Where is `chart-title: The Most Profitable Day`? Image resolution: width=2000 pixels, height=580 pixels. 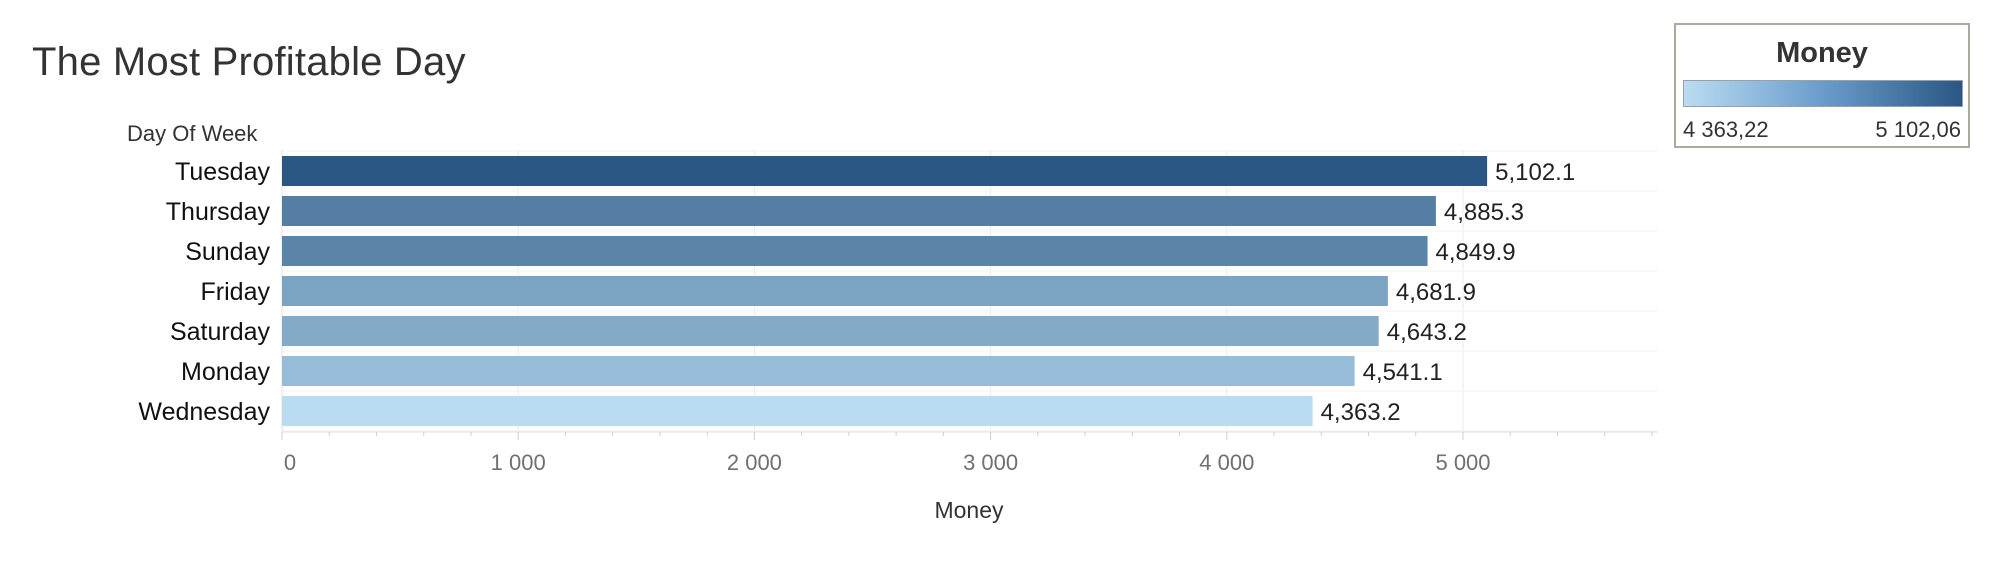
chart-title: The Most Profitable Day is located at coordinates (249, 62).